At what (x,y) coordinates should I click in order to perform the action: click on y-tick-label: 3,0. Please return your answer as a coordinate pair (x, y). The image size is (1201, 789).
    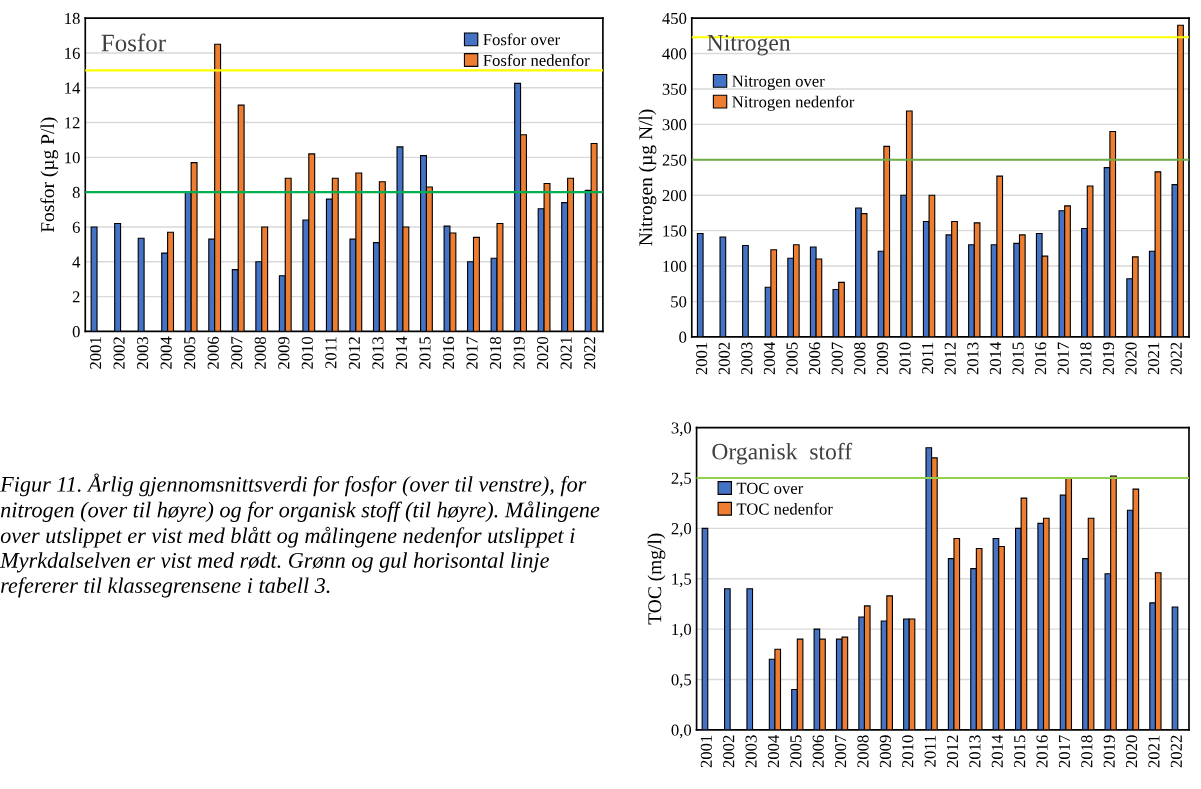
    Looking at the image, I should click on (681, 429).